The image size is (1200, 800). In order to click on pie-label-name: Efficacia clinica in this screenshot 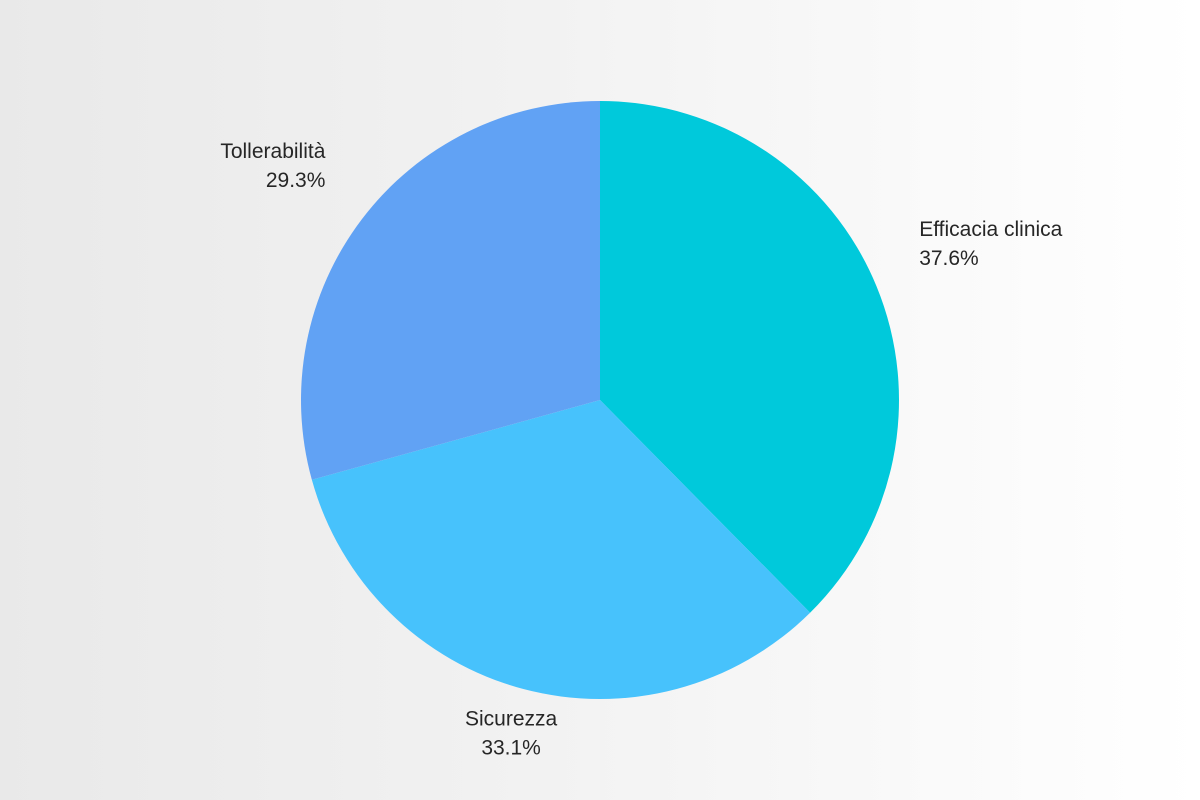, I will do `click(990, 229)`.